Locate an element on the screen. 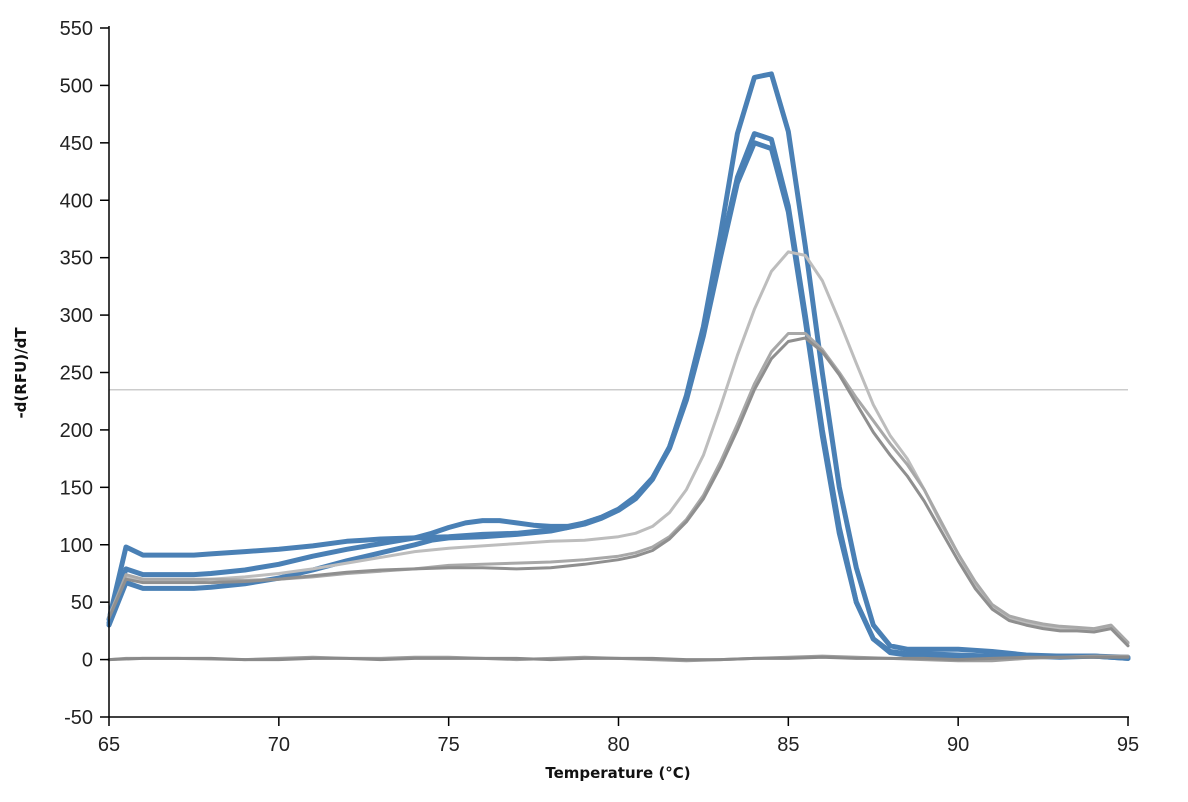  x-tick-label: 80 is located at coordinates (618, 745).